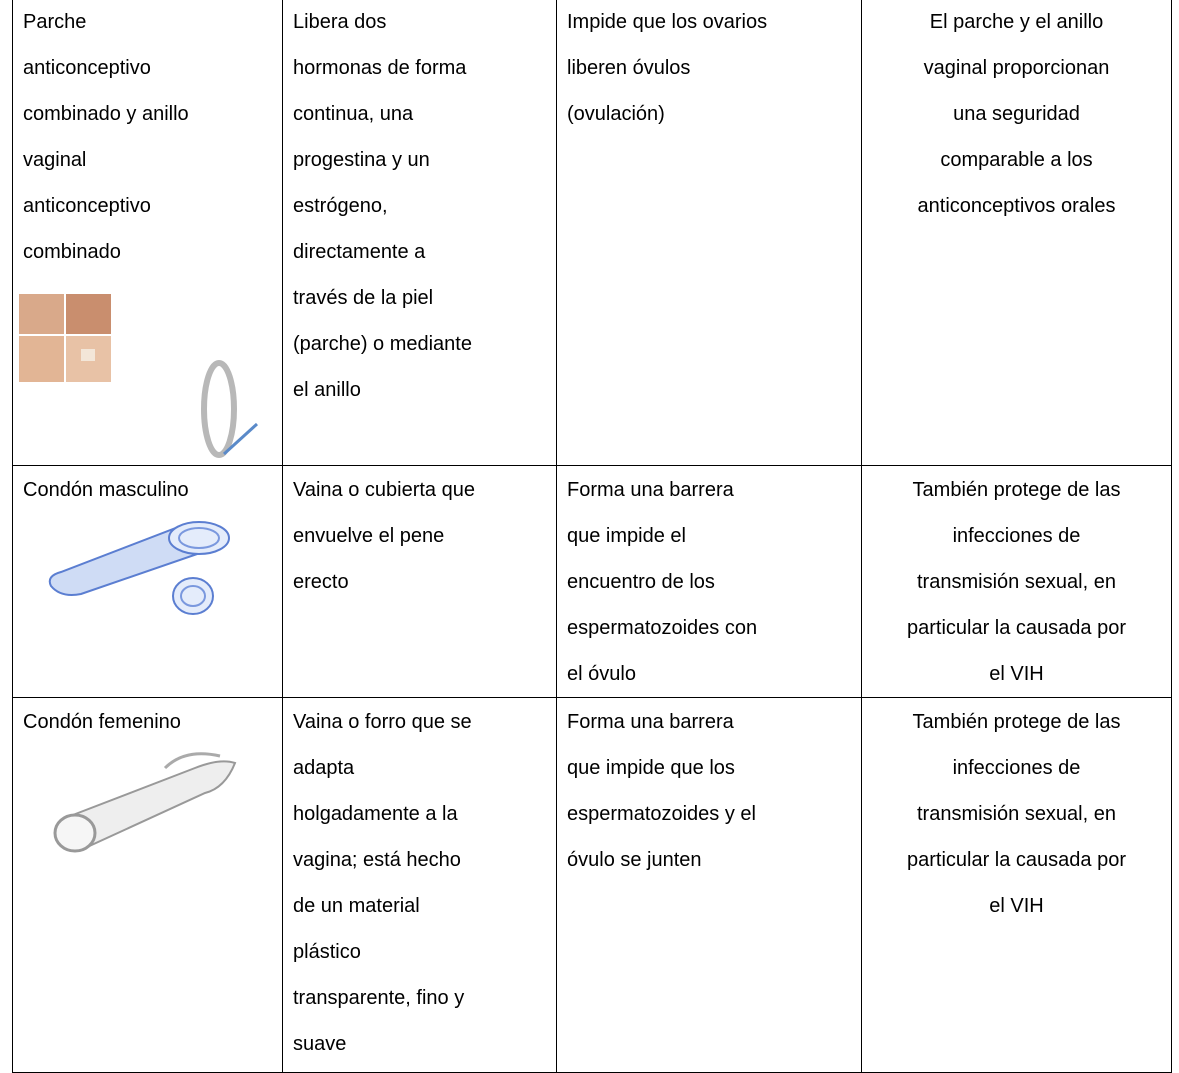 Image resolution: width=1179 pixels, height=1073 pixels. What do you see at coordinates (340, 206) in the screenshot?
I see `cell-text: estrógeno,` at bounding box center [340, 206].